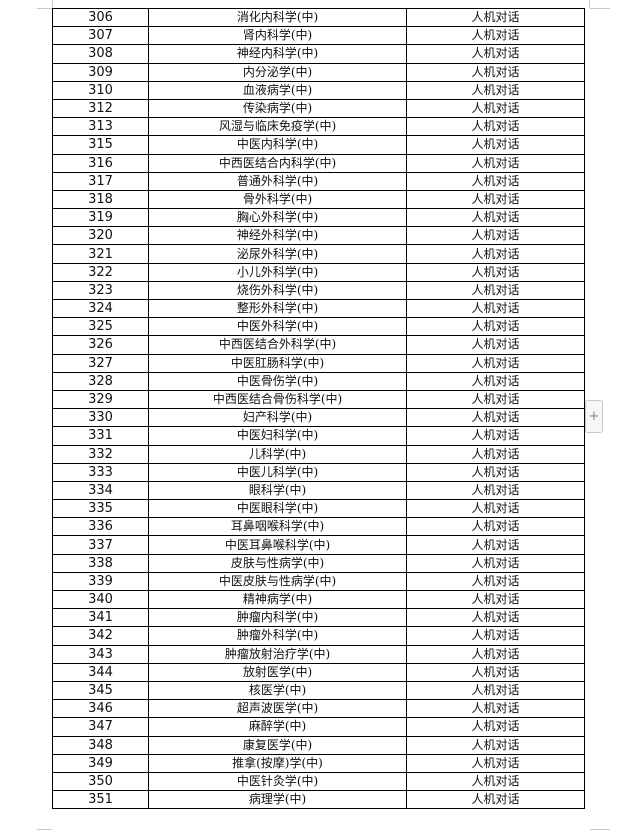 The width and height of the screenshot is (640, 833). Describe the element at coordinates (277, 636) in the screenshot. I see `subject-name-cell: 肿瘤外科学(中)` at that location.